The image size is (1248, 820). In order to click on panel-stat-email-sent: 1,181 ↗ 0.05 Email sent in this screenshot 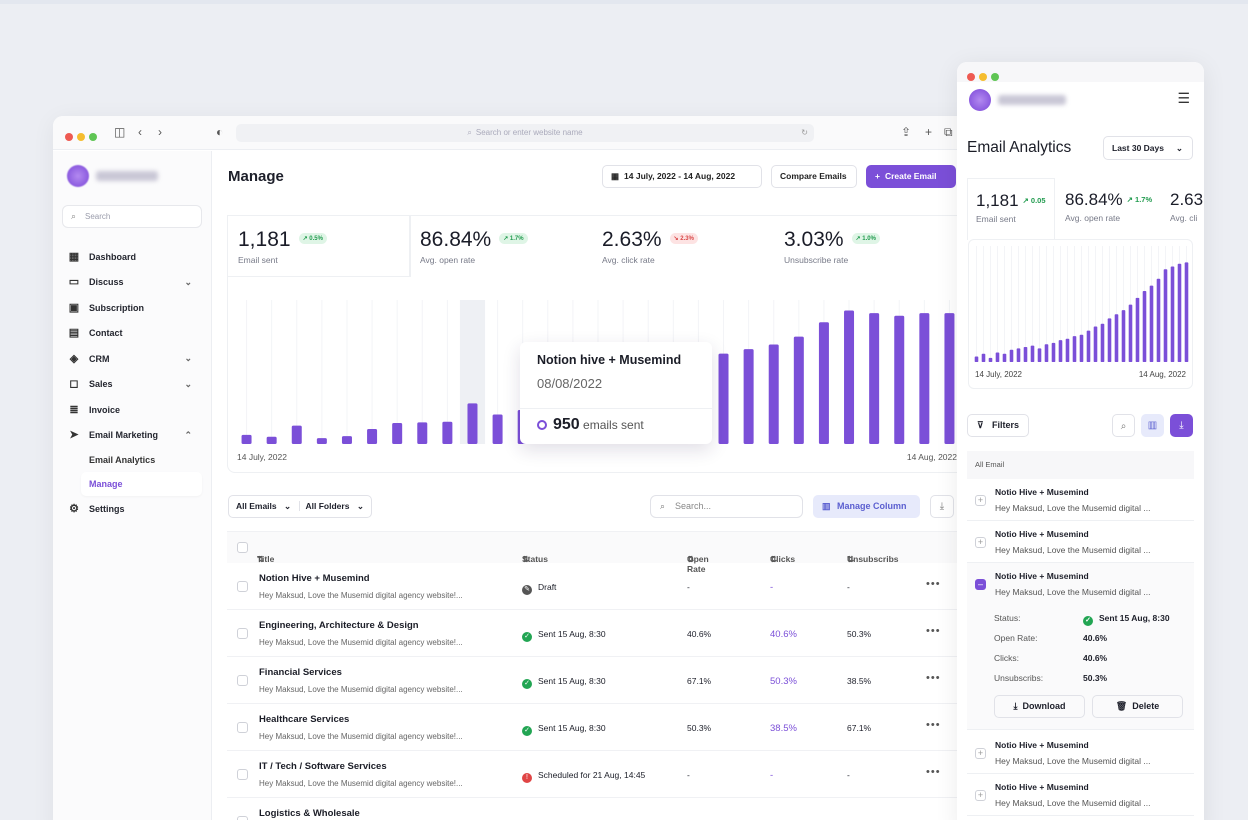, I will do `click(1011, 209)`.